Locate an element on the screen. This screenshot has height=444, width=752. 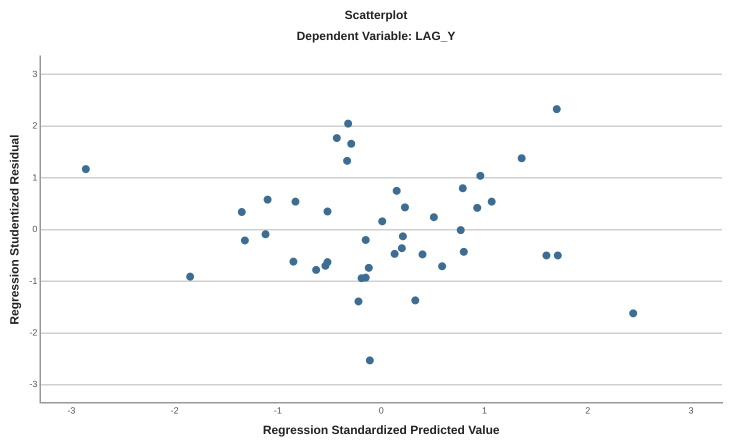
x-tick-label: 2 is located at coordinates (587, 411).